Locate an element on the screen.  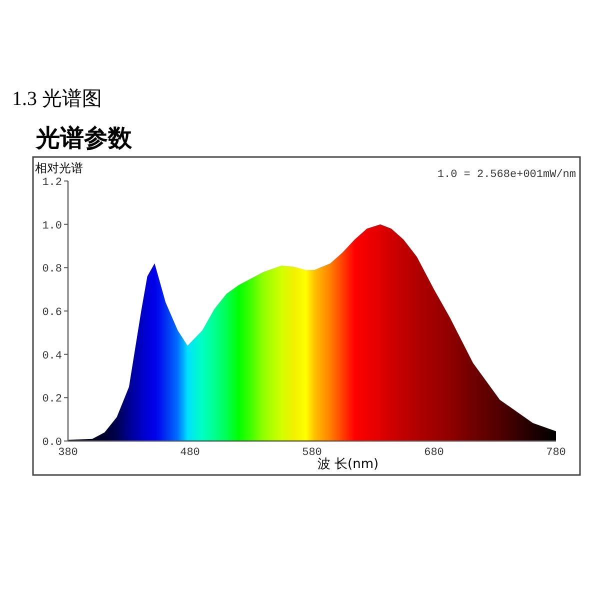
x-axis-title: 波 长(nm) is located at coordinates (348, 464).